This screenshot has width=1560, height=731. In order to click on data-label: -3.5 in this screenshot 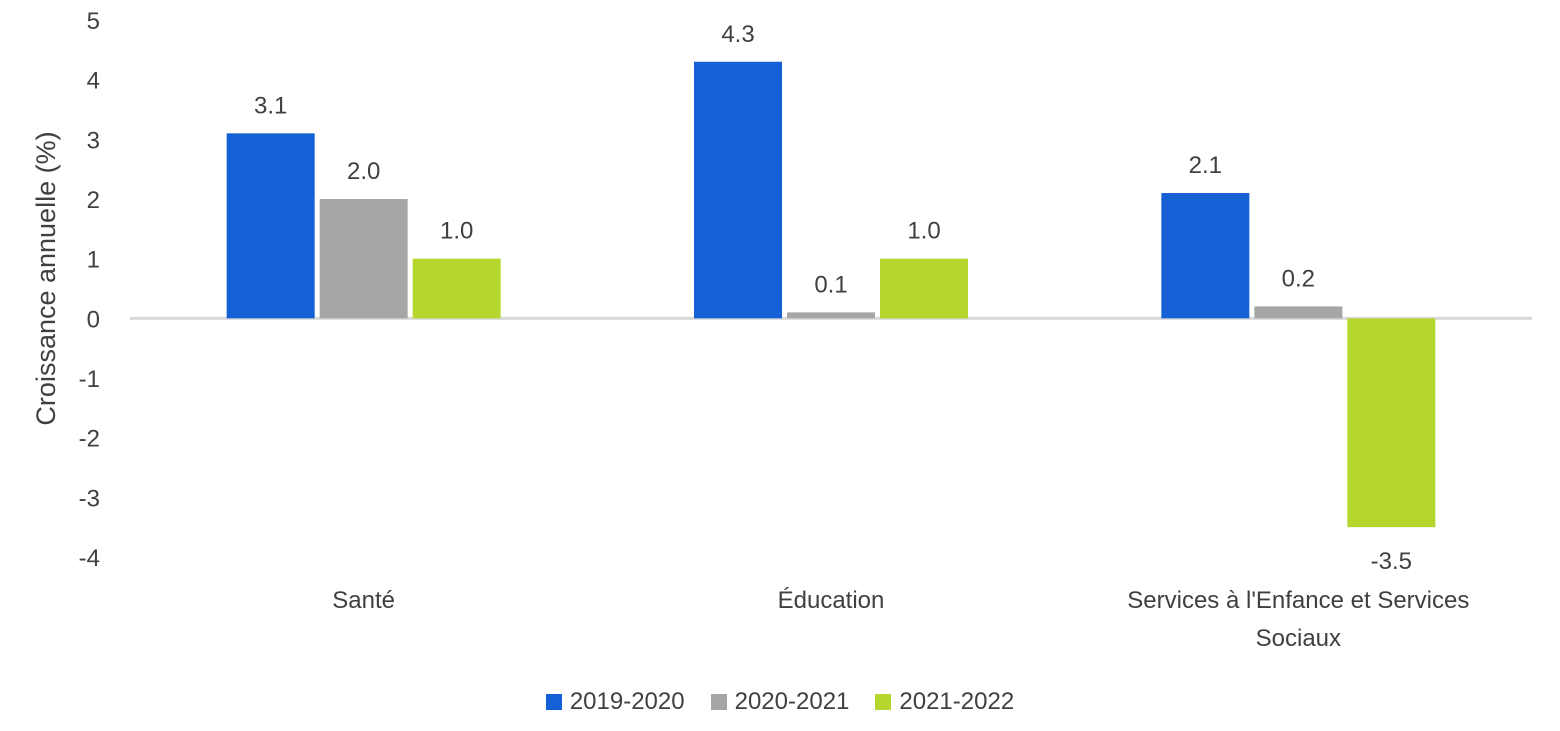, I will do `click(1391, 561)`.